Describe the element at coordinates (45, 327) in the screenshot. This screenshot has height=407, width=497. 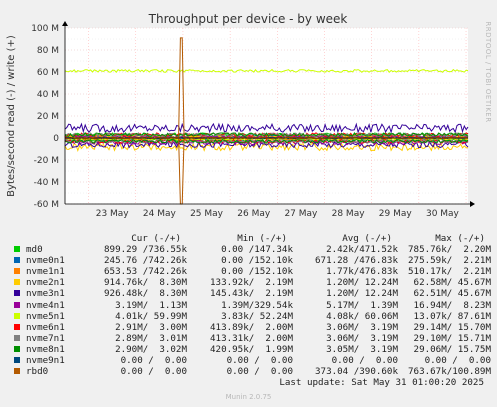
I see `legend-name: nvme6n1` at that location.